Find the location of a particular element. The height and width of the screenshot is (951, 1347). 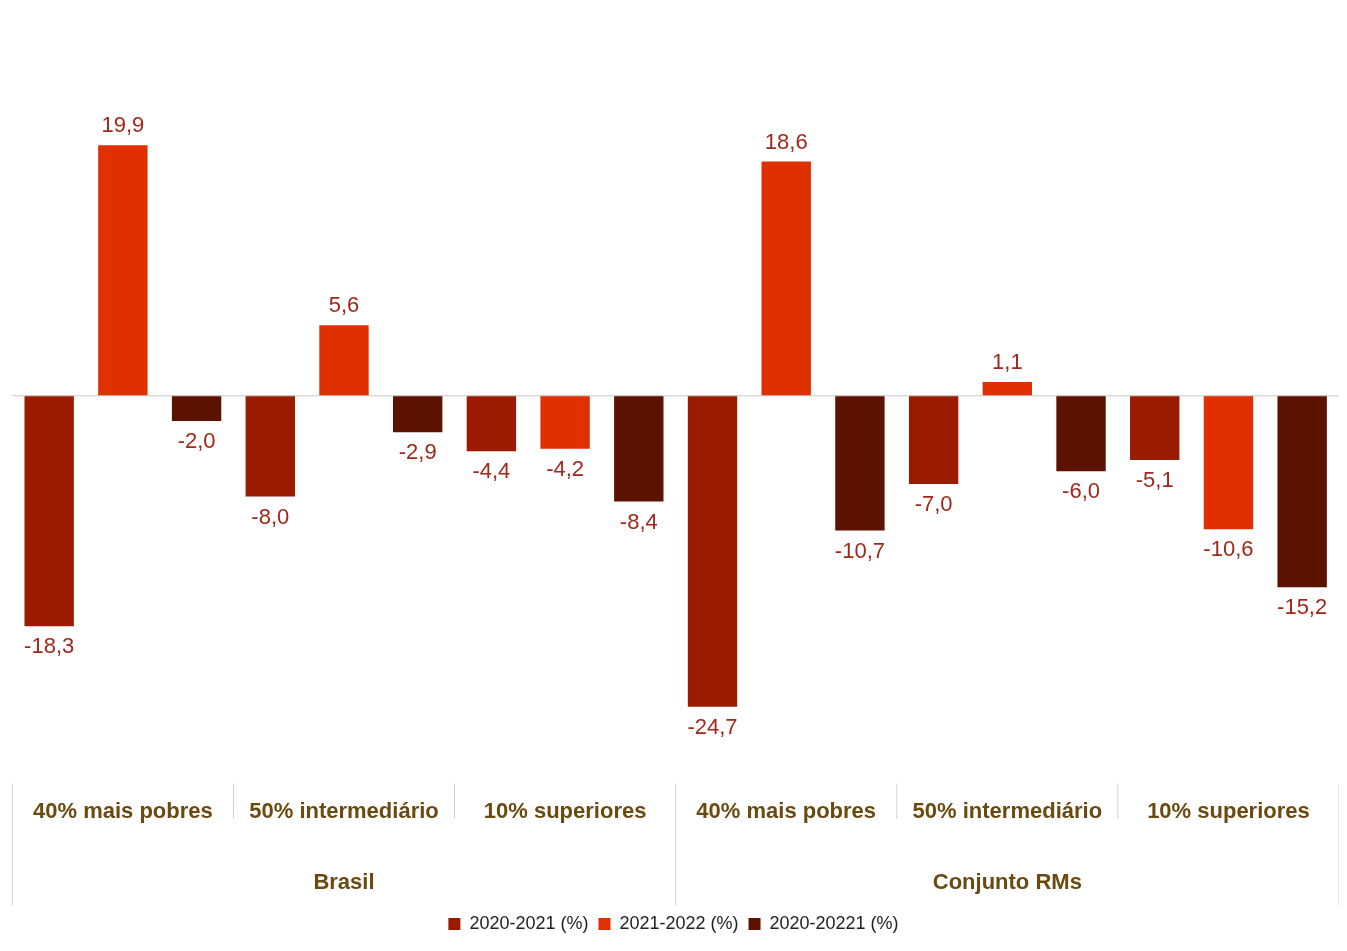

data-label: -10,6 is located at coordinates (1228, 549).